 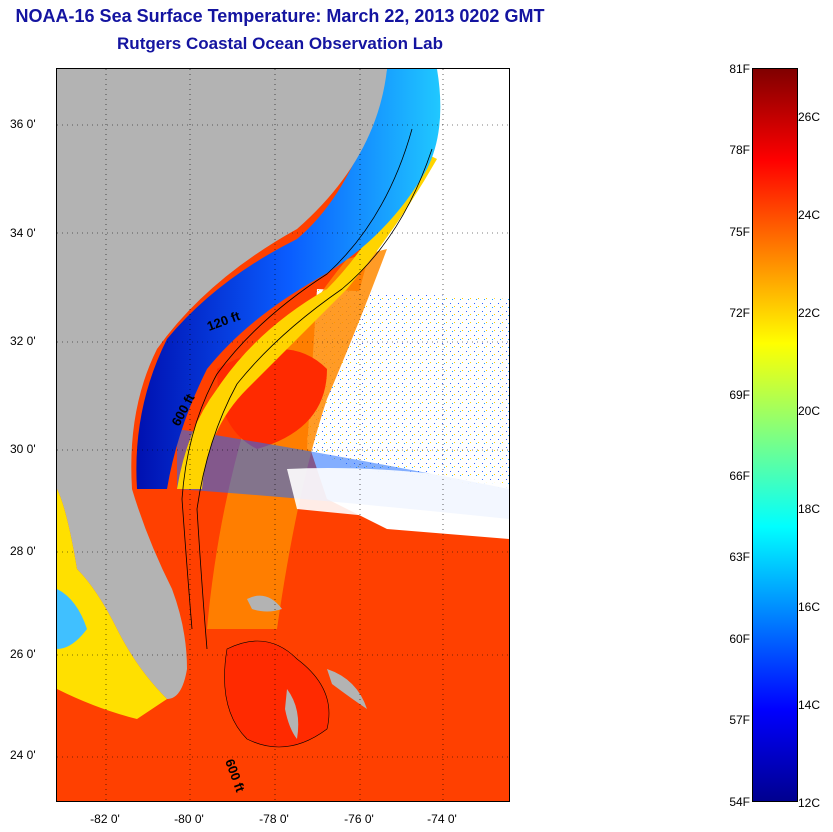 I want to click on cloud-speckle, so click(x=408, y=389).